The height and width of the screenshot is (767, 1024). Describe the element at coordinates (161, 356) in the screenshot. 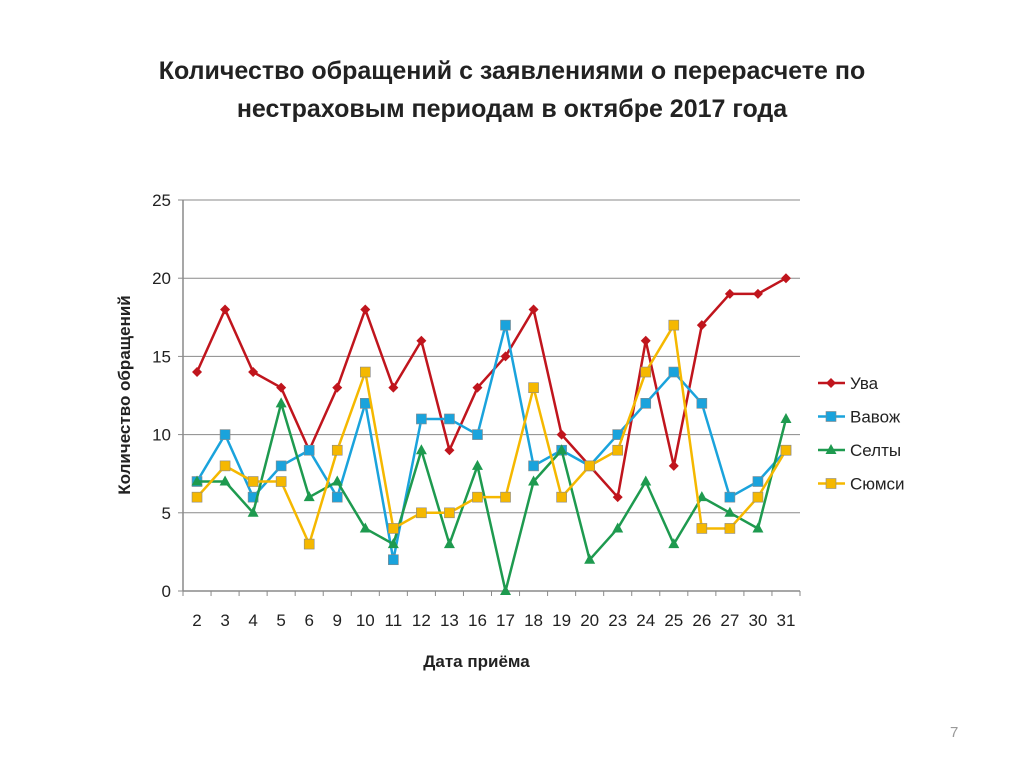

I see `y-tick-label: 15` at that location.